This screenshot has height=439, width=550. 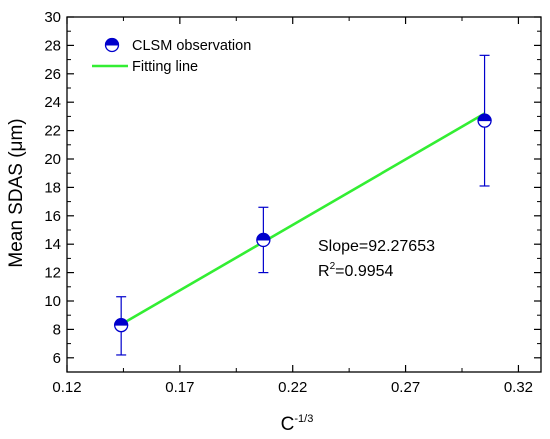 I want to click on x-tick-label: 0.17, so click(x=179, y=387).